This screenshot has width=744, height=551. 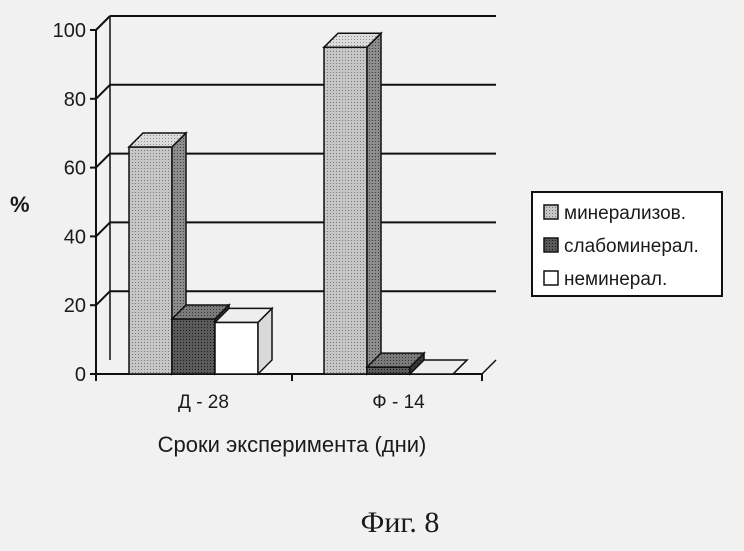 What do you see at coordinates (75, 237) in the screenshot?
I see `y-tick-label: 40` at bounding box center [75, 237].